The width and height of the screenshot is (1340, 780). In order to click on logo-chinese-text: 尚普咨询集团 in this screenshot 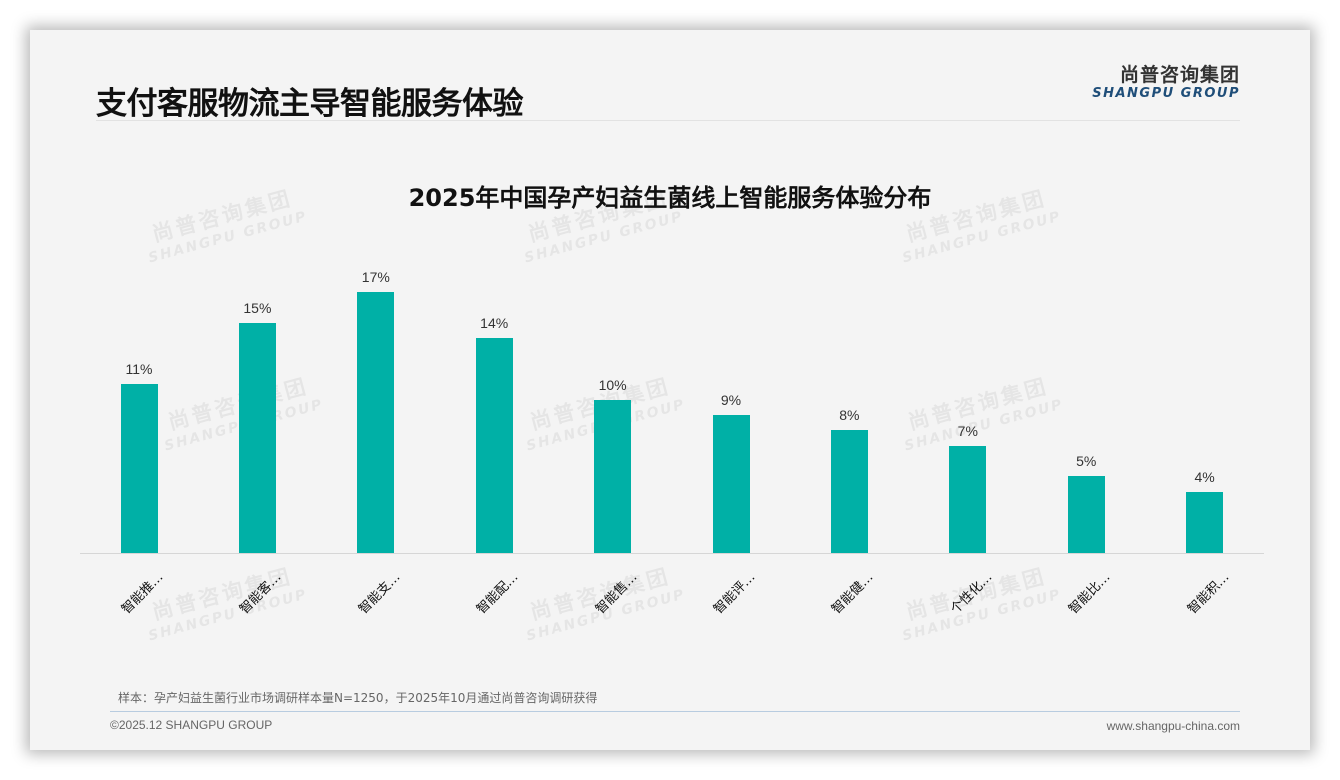, I will do `click(1179, 75)`.